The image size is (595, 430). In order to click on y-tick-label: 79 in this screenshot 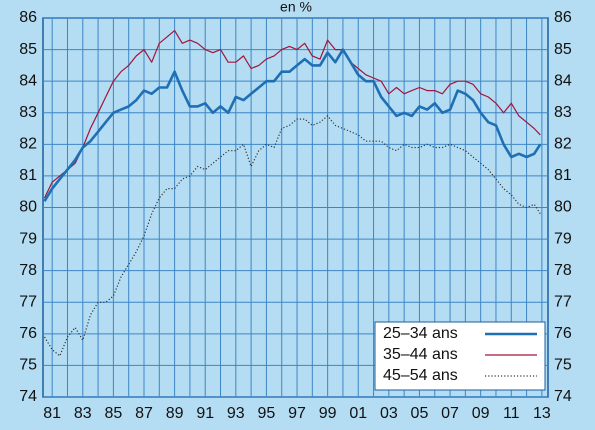, I will do `click(28, 238)`.